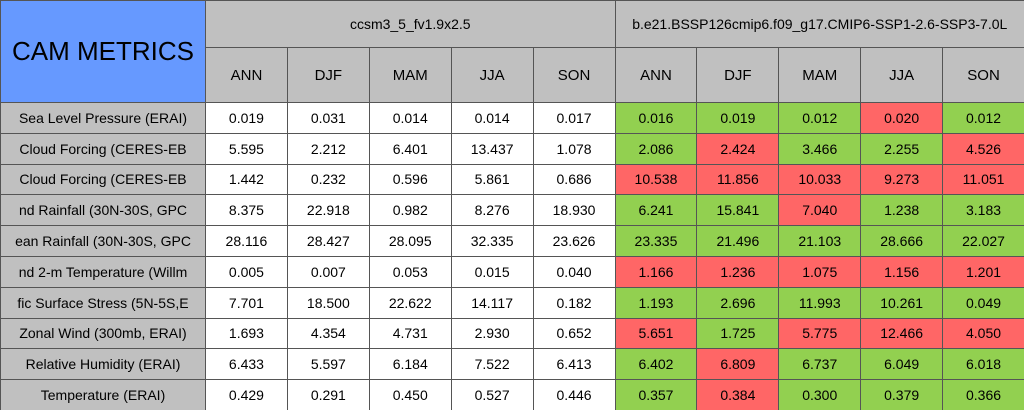 The image size is (1024, 410). What do you see at coordinates (820, 118) in the screenshot?
I see `value-cell: 0.012` at bounding box center [820, 118].